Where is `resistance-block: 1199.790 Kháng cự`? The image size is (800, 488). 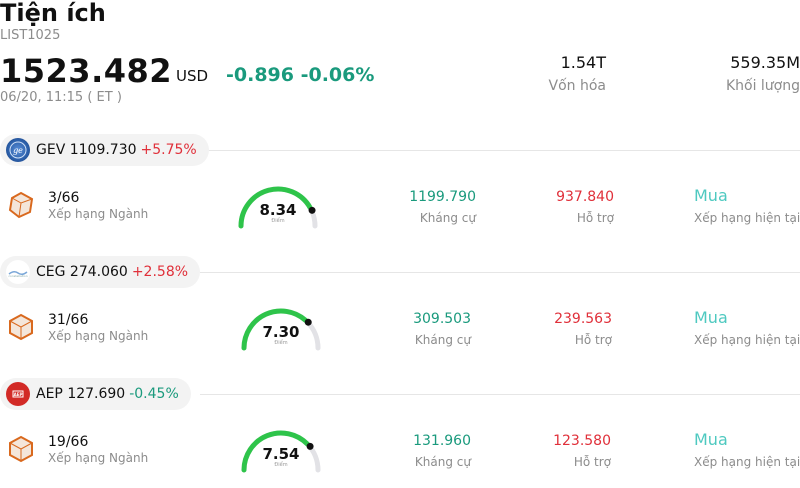
resistance-block: 1199.790 Kháng cự is located at coordinates (442, 207).